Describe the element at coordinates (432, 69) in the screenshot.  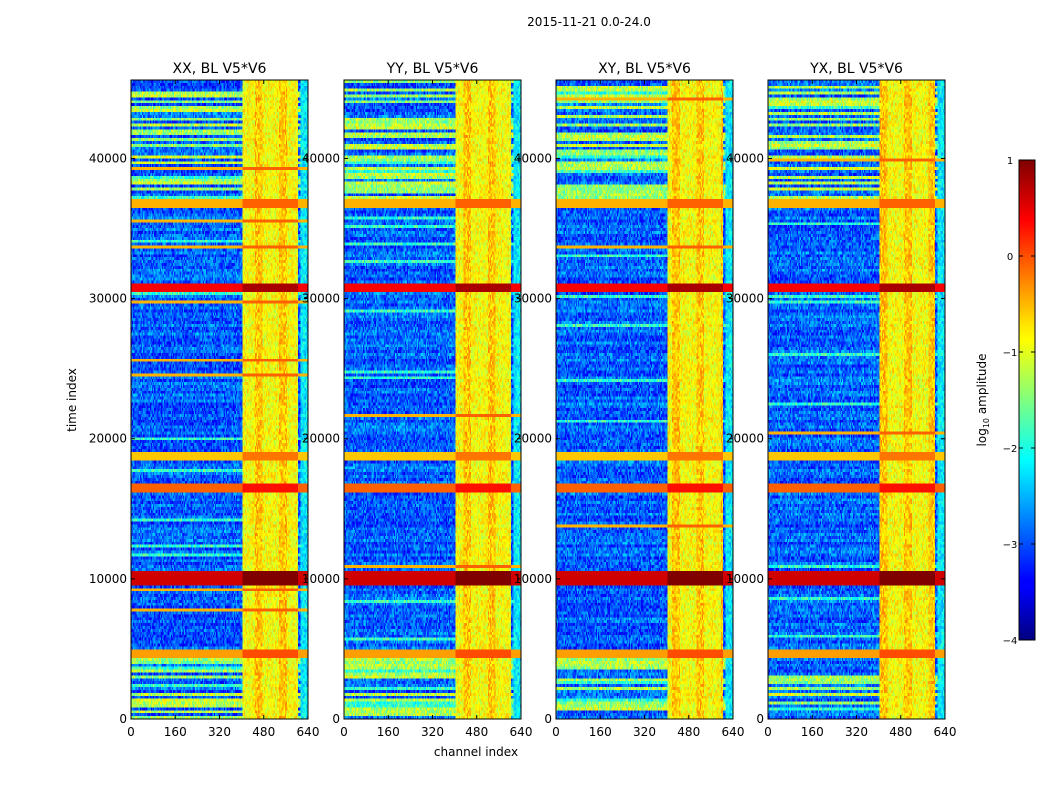
I see `panel-title: YY, BL V5*V6` at that location.